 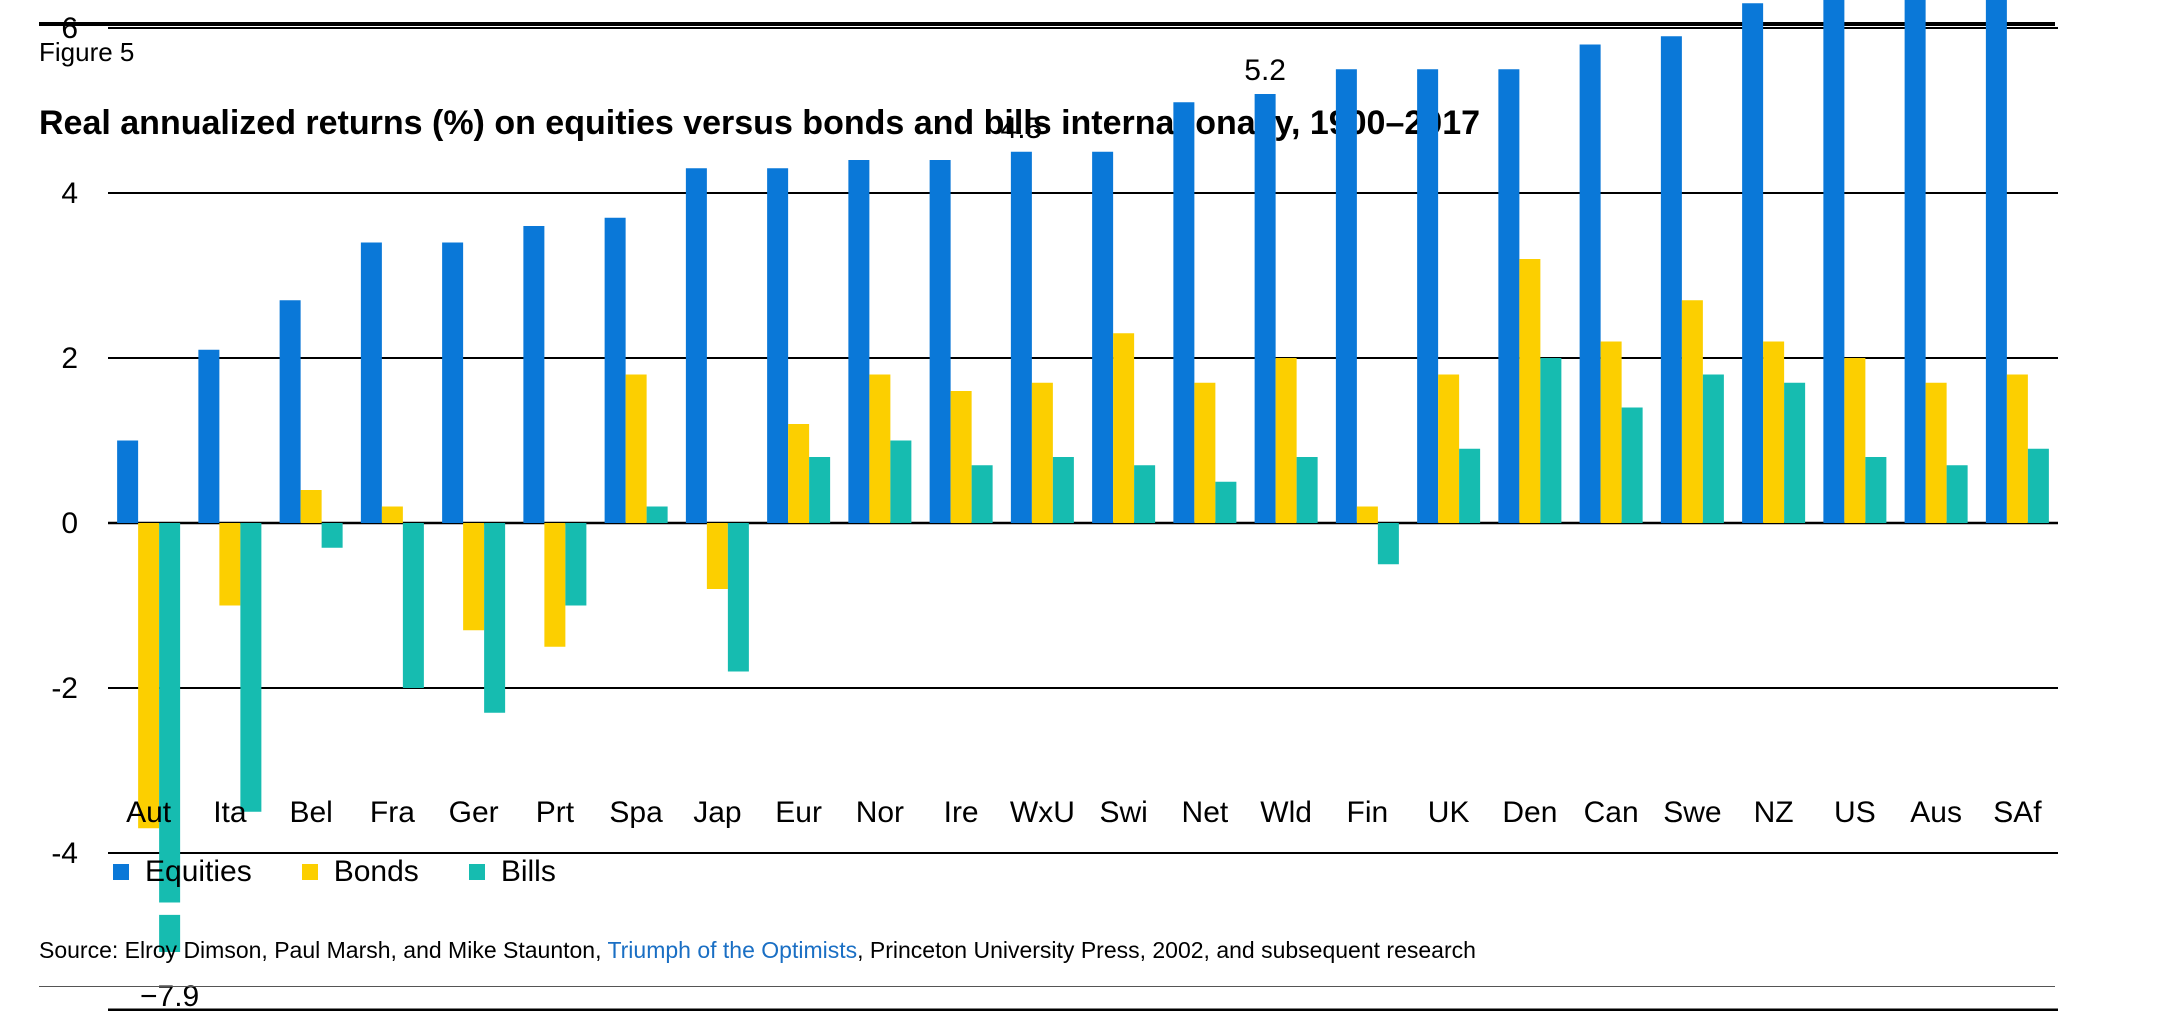 I want to click on y-tick-label: 2, so click(x=69, y=358).